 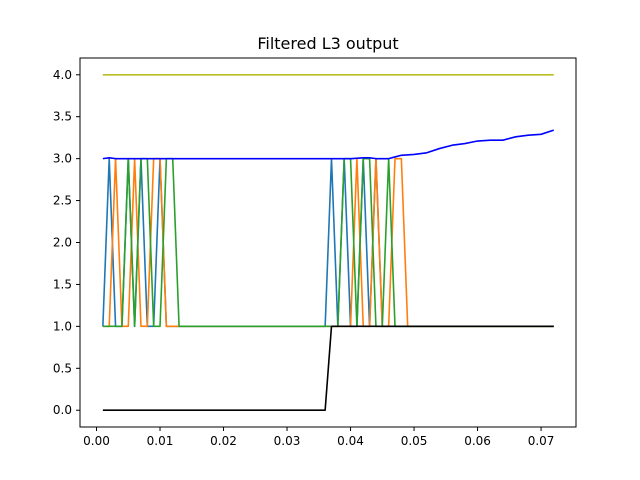 What do you see at coordinates (62, 326) in the screenshot?
I see `y-tick-label: 1.0` at bounding box center [62, 326].